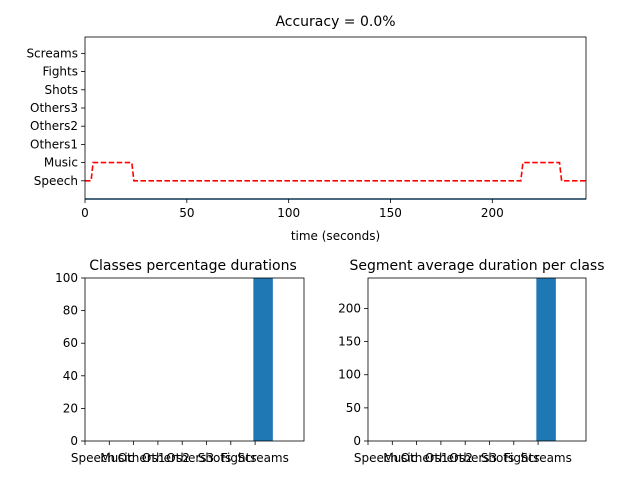 The image size is (640, 480). Describe the element at coordinates (61, 163) in the screenshot. I see `y-tick-label: Music` at that location.